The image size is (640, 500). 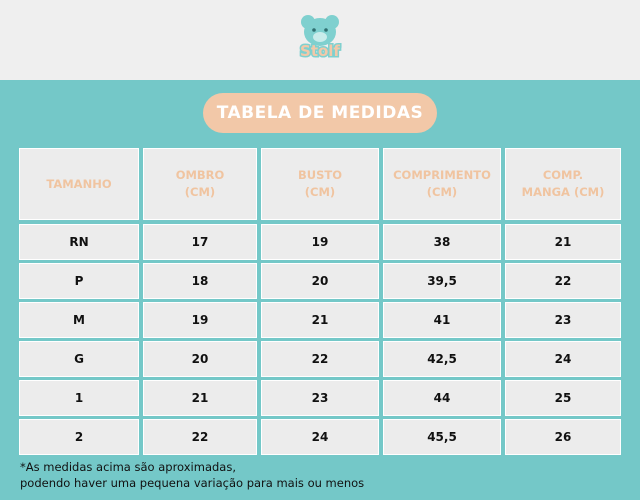 What do you see at coordinates (79, 242) in the screenshot?
I see `table-cell: RN` at bounding box center [79, 242].